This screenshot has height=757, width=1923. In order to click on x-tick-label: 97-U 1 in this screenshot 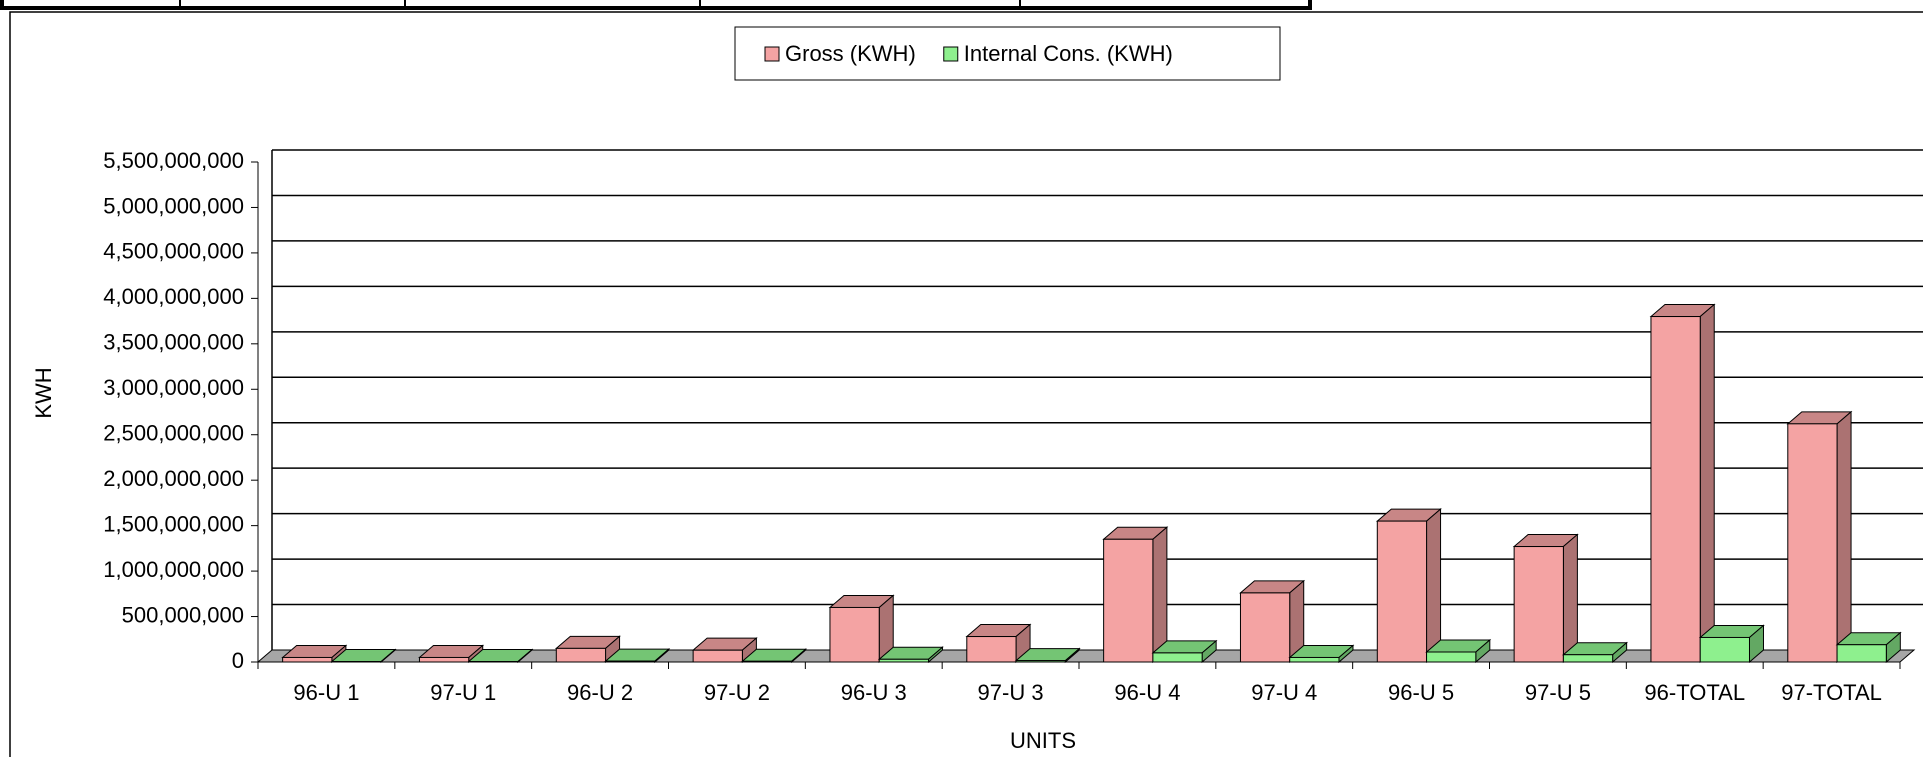, I will do `click(463, 692)`.